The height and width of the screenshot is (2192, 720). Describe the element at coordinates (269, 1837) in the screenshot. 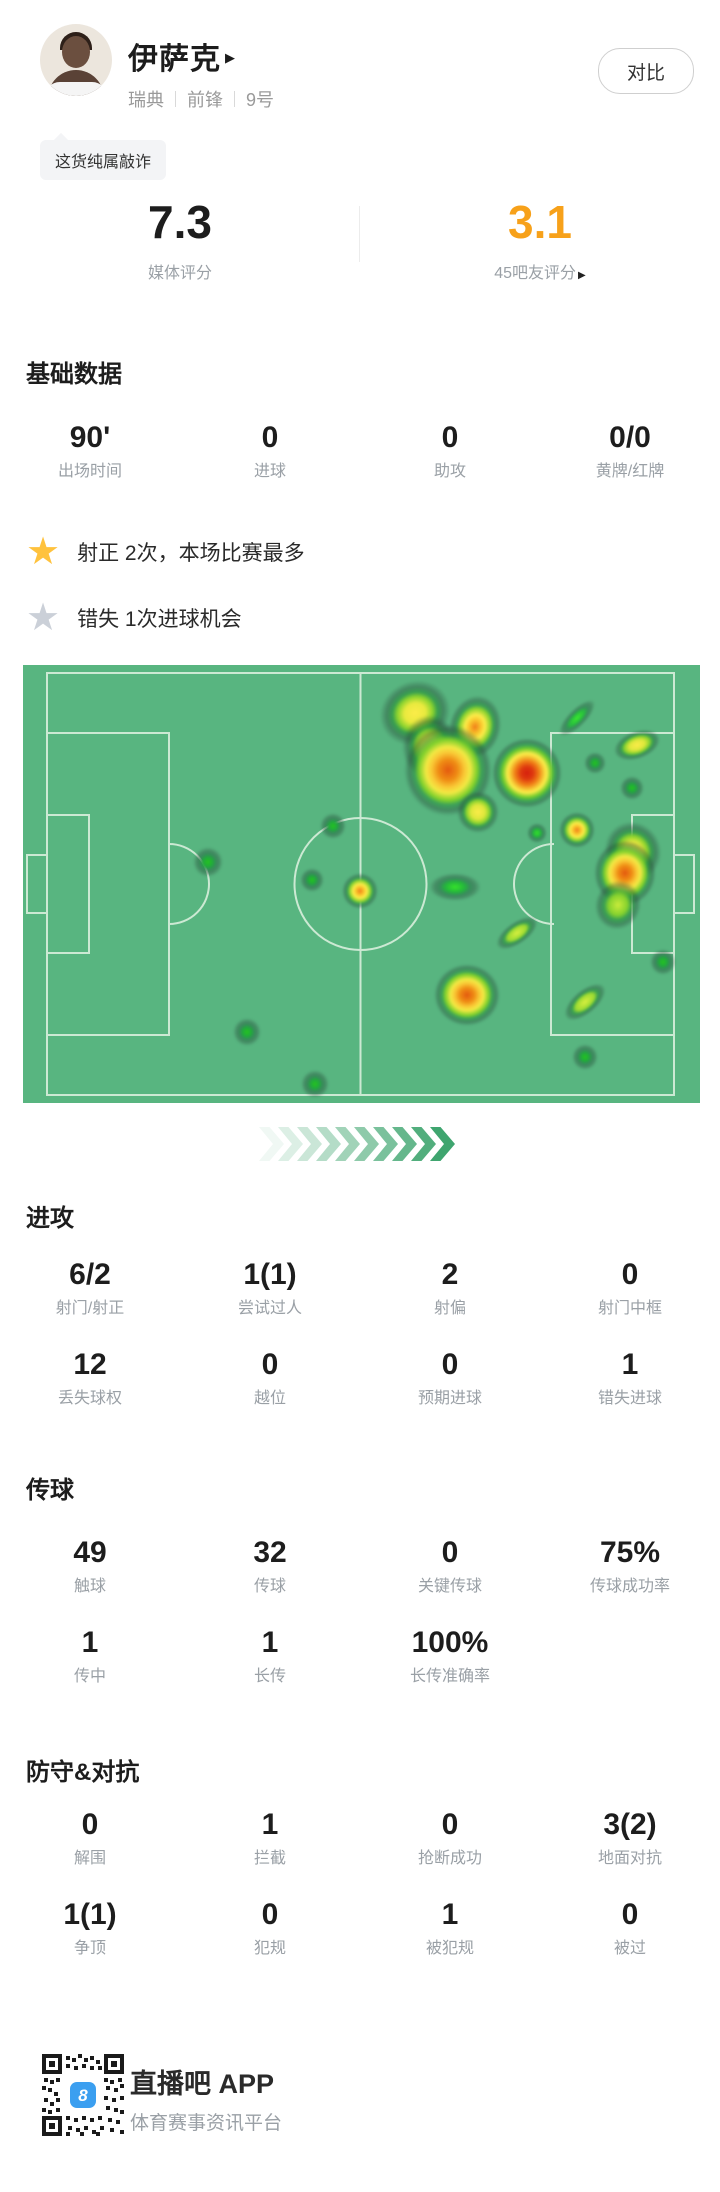

I see `stat-interceptions: 1 拦截` at that location.